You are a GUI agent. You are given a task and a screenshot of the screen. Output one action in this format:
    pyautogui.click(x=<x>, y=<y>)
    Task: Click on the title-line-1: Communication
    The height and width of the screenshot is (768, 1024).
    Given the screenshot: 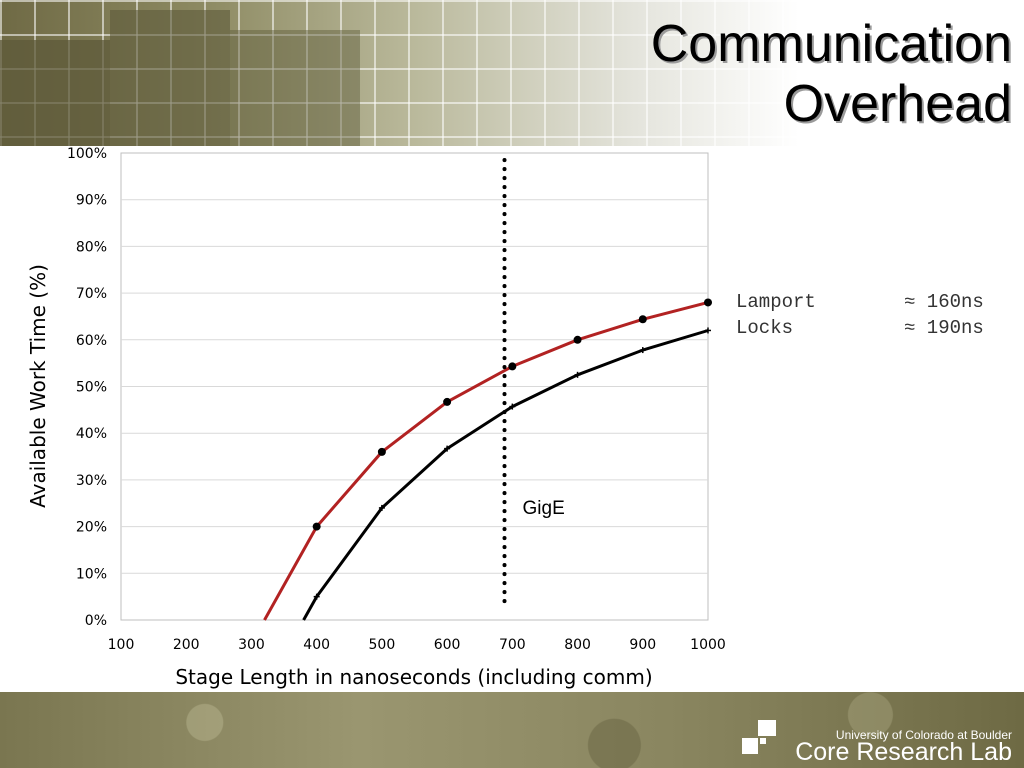 What is the action you would take?
    pyautogui.click(x=831, y=44)
    